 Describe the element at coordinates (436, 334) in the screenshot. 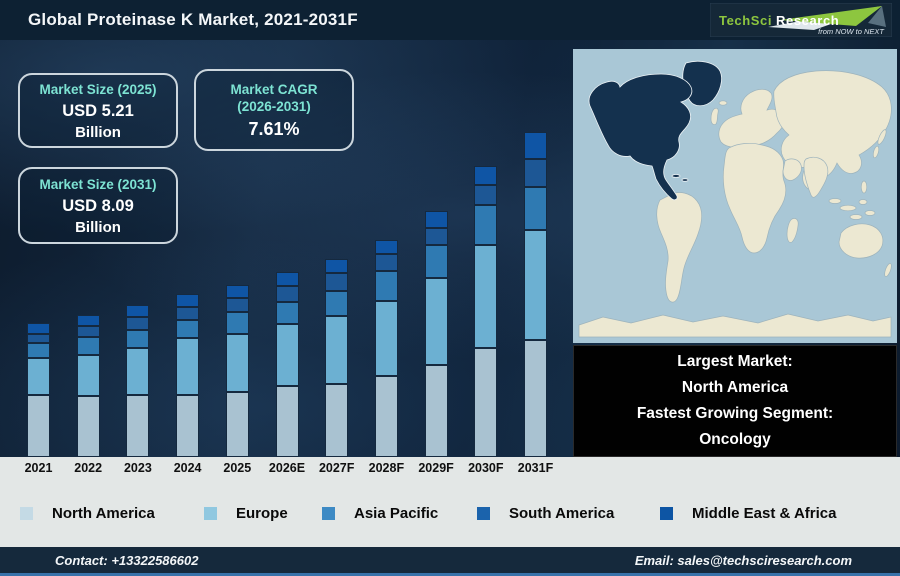

I see `bar-2029f` at that location.